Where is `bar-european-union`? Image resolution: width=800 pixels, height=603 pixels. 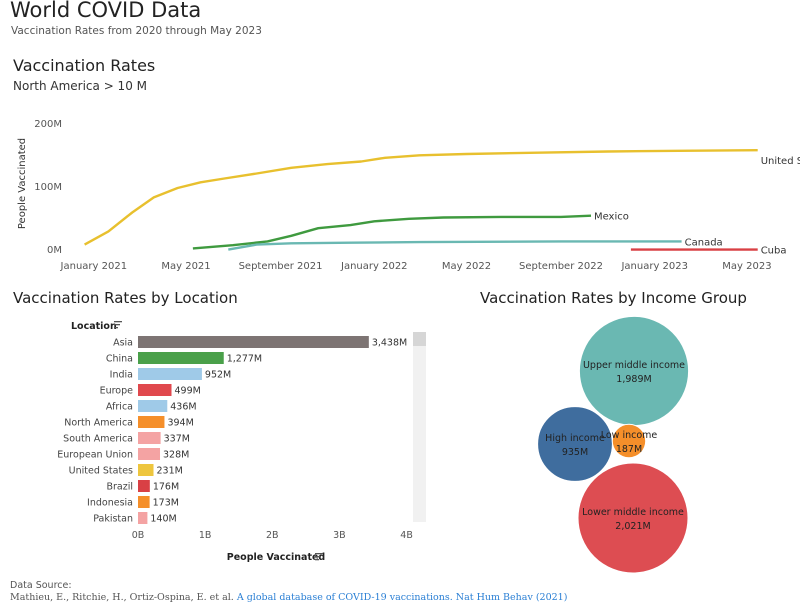
bar-european-union is located at coordinates (149, 454).